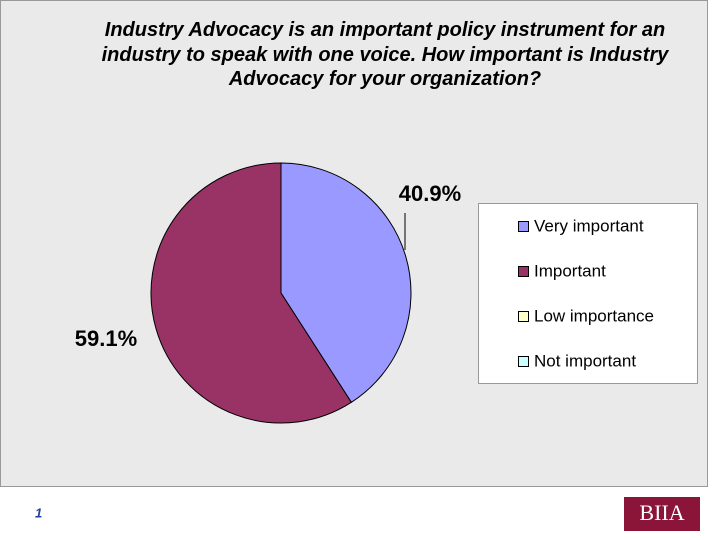  Describe the element at coordinates (594, 315) in the screenshot. I see `legend-label: Low importance` at that location.